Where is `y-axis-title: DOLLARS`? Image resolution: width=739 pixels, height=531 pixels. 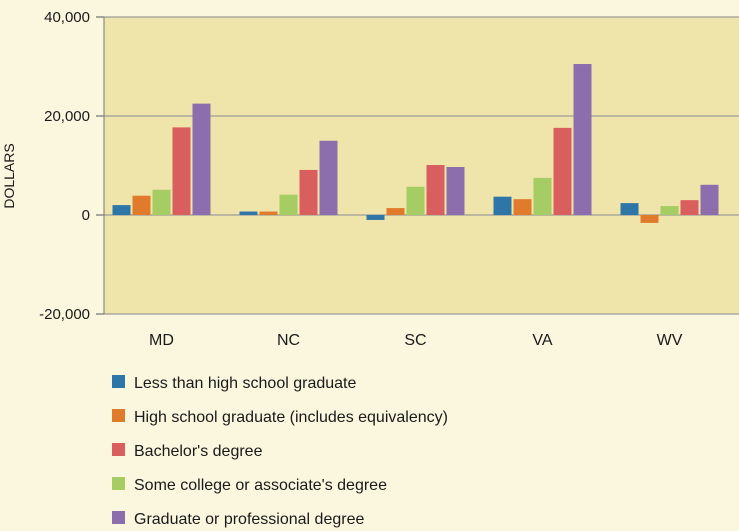
y-axis-title: DOLLARS is located at coordinates (9, 175).